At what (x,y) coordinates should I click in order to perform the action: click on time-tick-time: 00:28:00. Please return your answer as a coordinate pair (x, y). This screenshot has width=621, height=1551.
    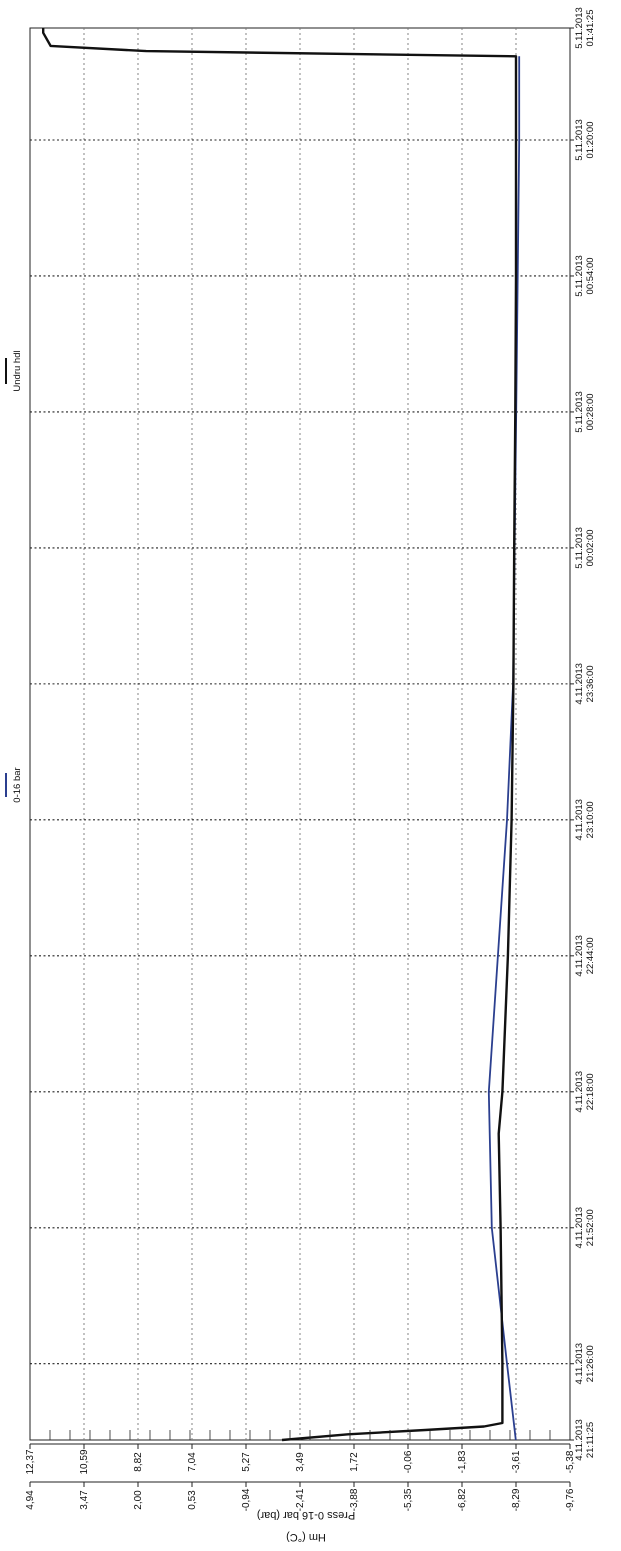
    Looking at the image, I should click on (590, 411).